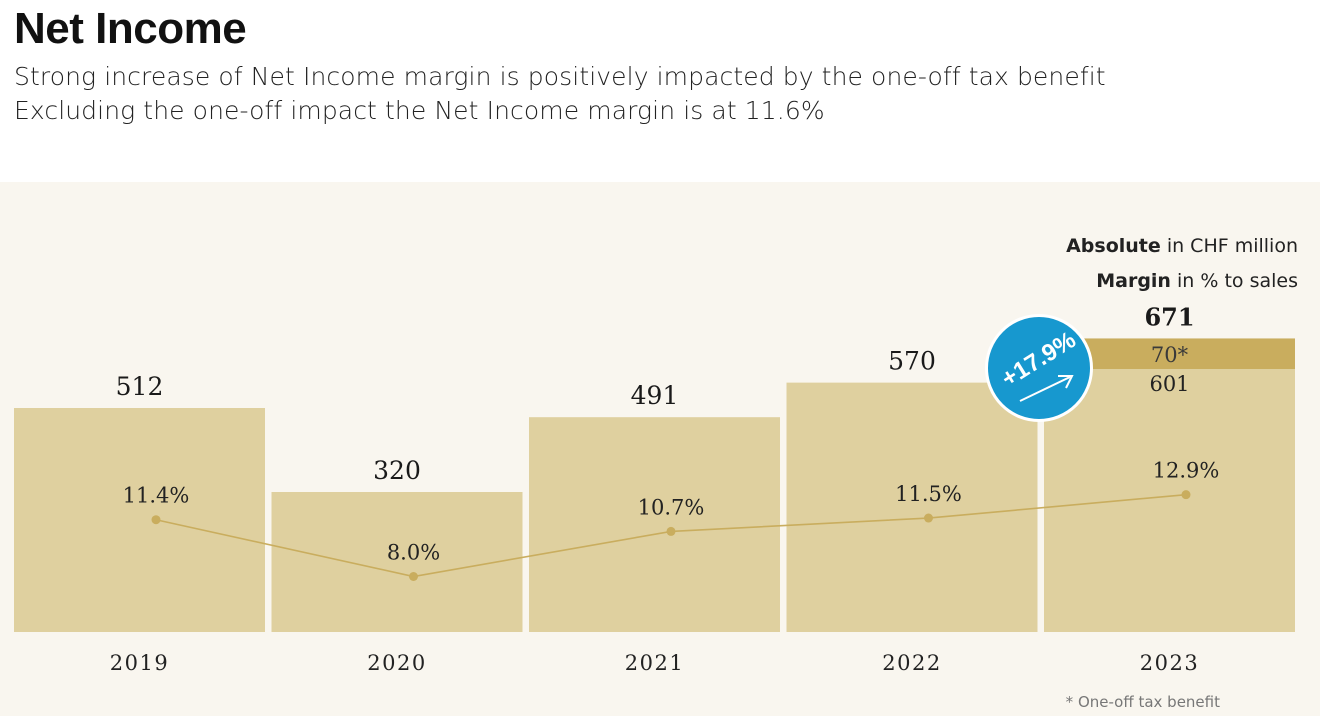 The width and height of the screenshot is (1320, 716). Describe the element at coordinates (1169, 663) in the screenshot. I see `x-tick-2023: 2023` at that location.